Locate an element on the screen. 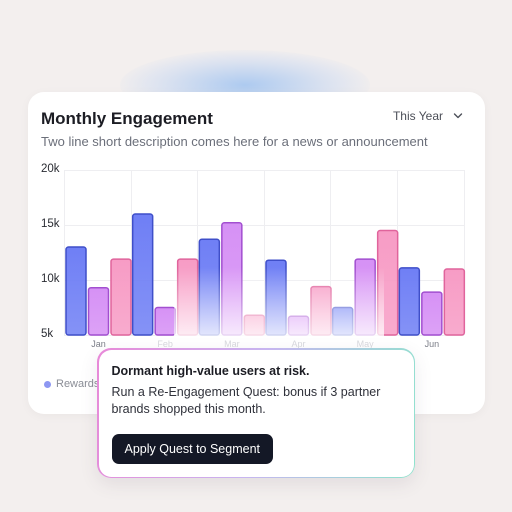  chart-legend: Rewards is located at coordinates (71, 384).